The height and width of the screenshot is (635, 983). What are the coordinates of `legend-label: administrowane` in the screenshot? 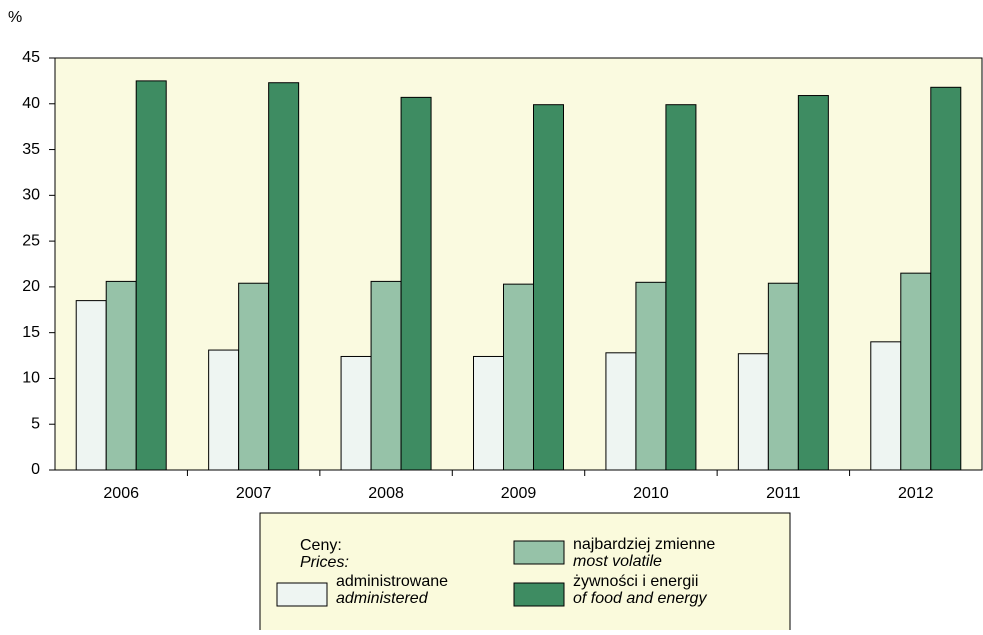 It's located at (392, 581).